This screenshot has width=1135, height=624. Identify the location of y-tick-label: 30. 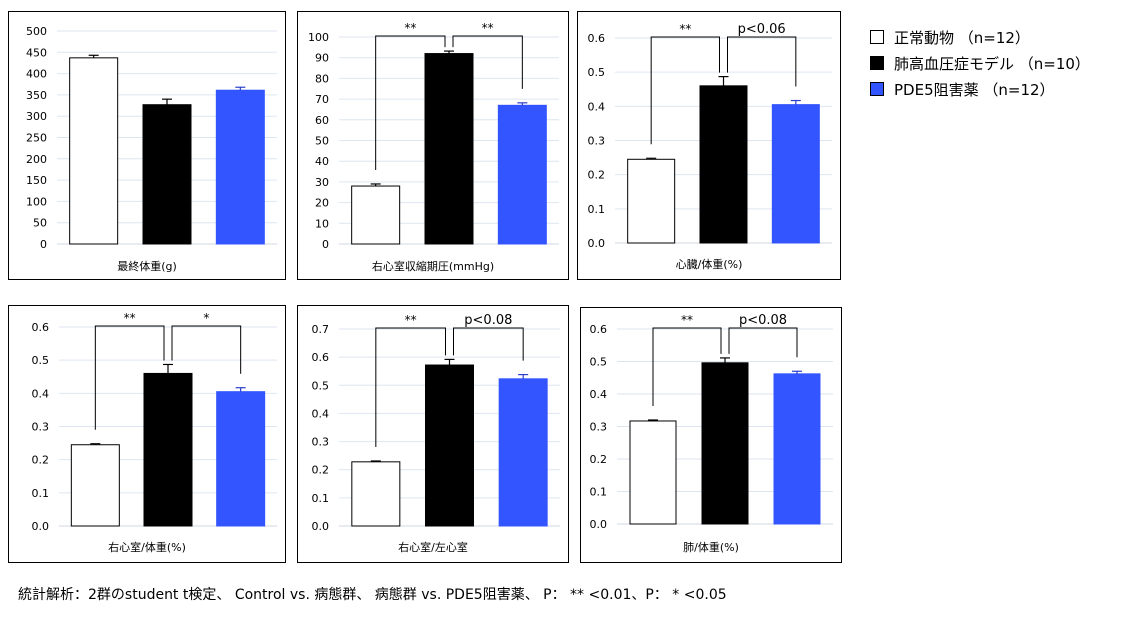
(322, 182).